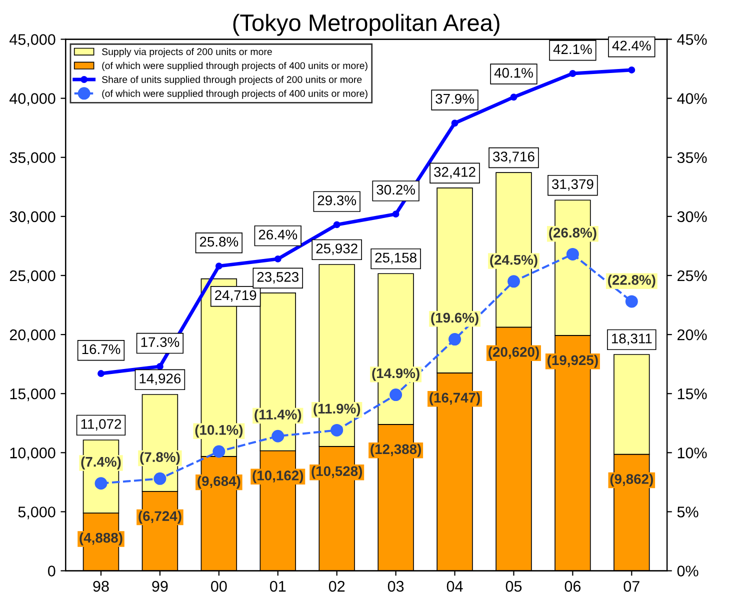  Describe the element at coordinates (336, 586) in the screenshot. I see `x-tick-label: 02` at that location.